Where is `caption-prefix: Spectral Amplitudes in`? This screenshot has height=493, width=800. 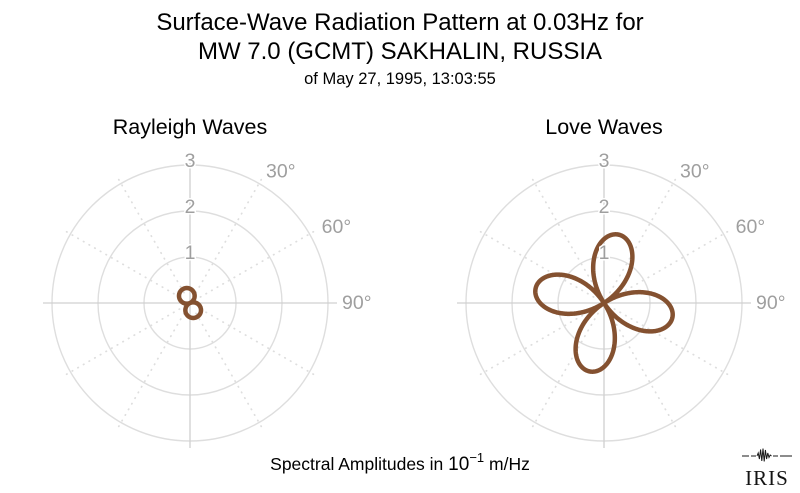
caption-prefix: Spectral Amplitudes in is located at coordinates (357, 463).